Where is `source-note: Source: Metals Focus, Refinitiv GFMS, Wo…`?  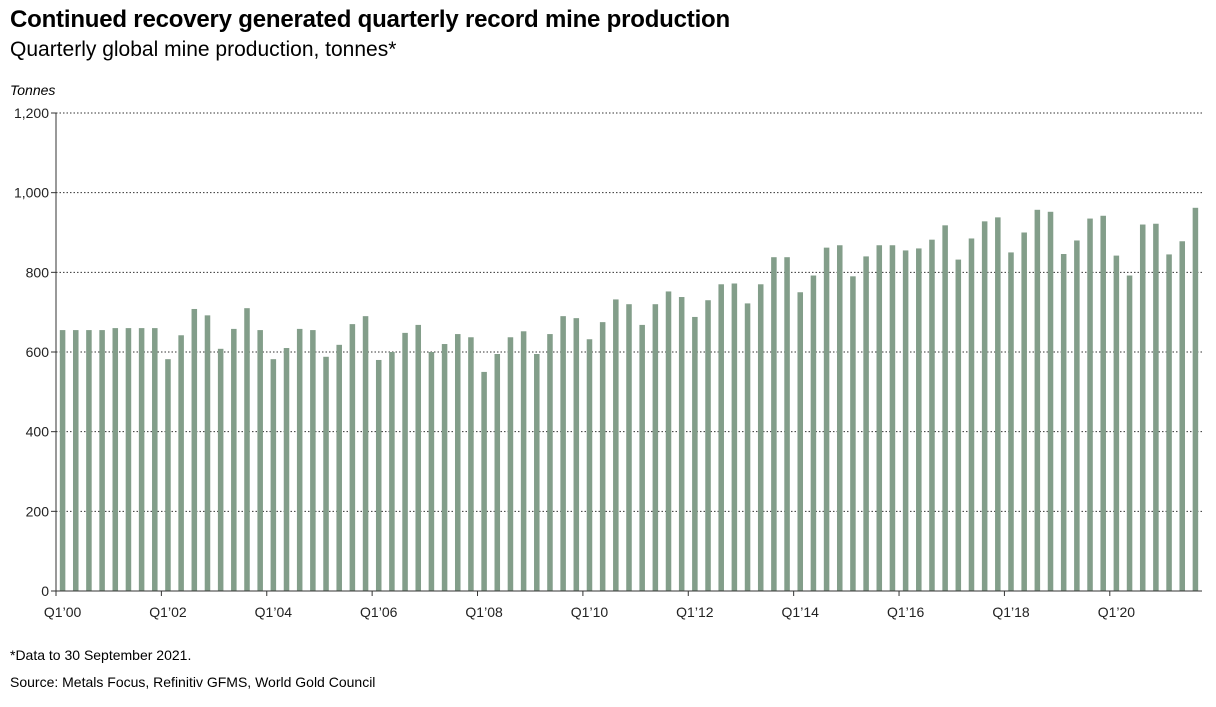
source-note: Source: Metals Focus, Refinitiv GFMS, Wo… is located at coordinates (193, 682).